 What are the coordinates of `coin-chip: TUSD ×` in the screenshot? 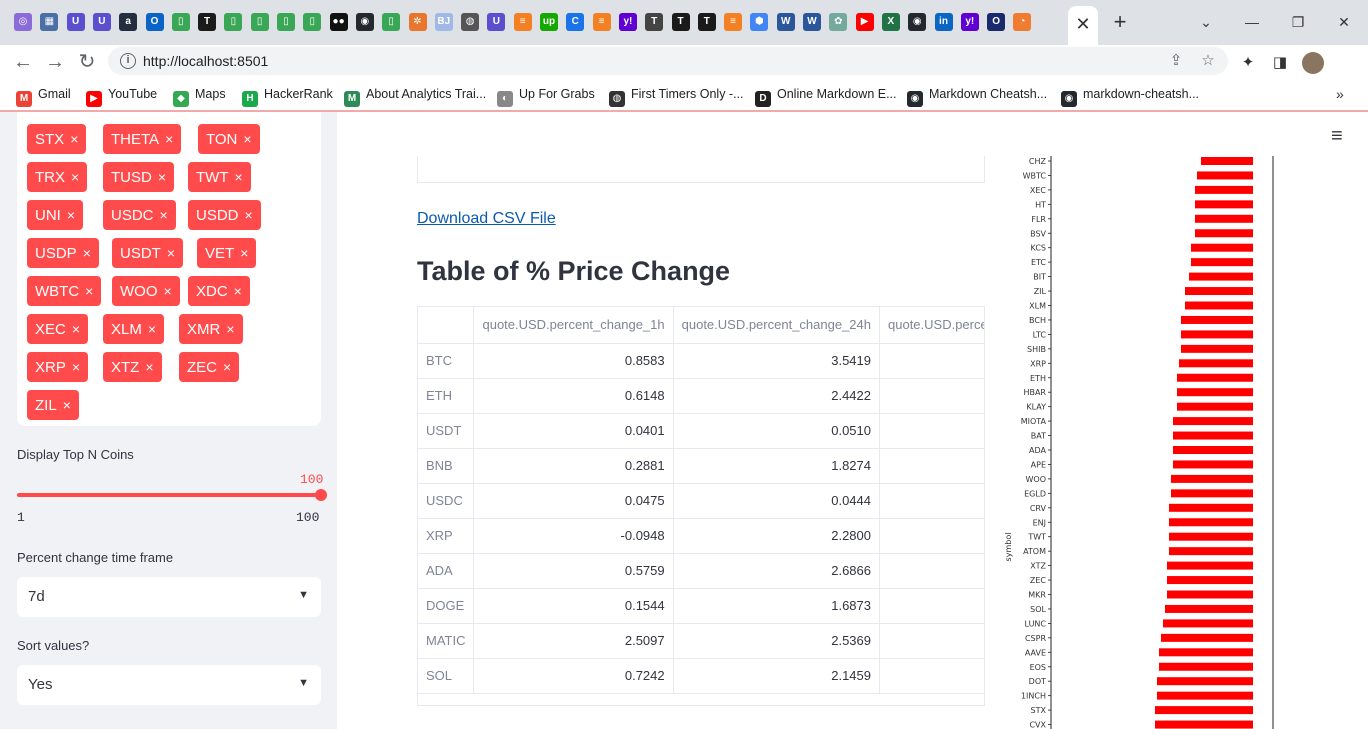 It's located at (139, 177).